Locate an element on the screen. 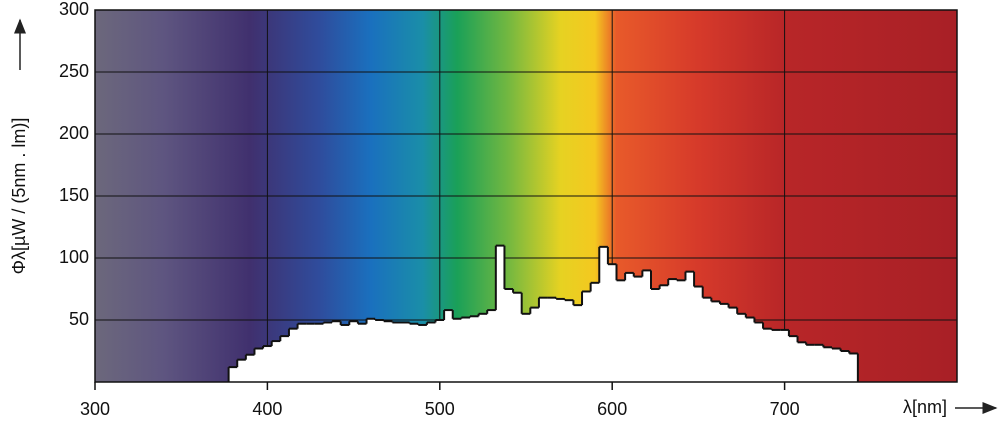 The height and width of the screenshot is (429, 1000). x-axis-label: λ[nm] is located at coordinates (925, 407).